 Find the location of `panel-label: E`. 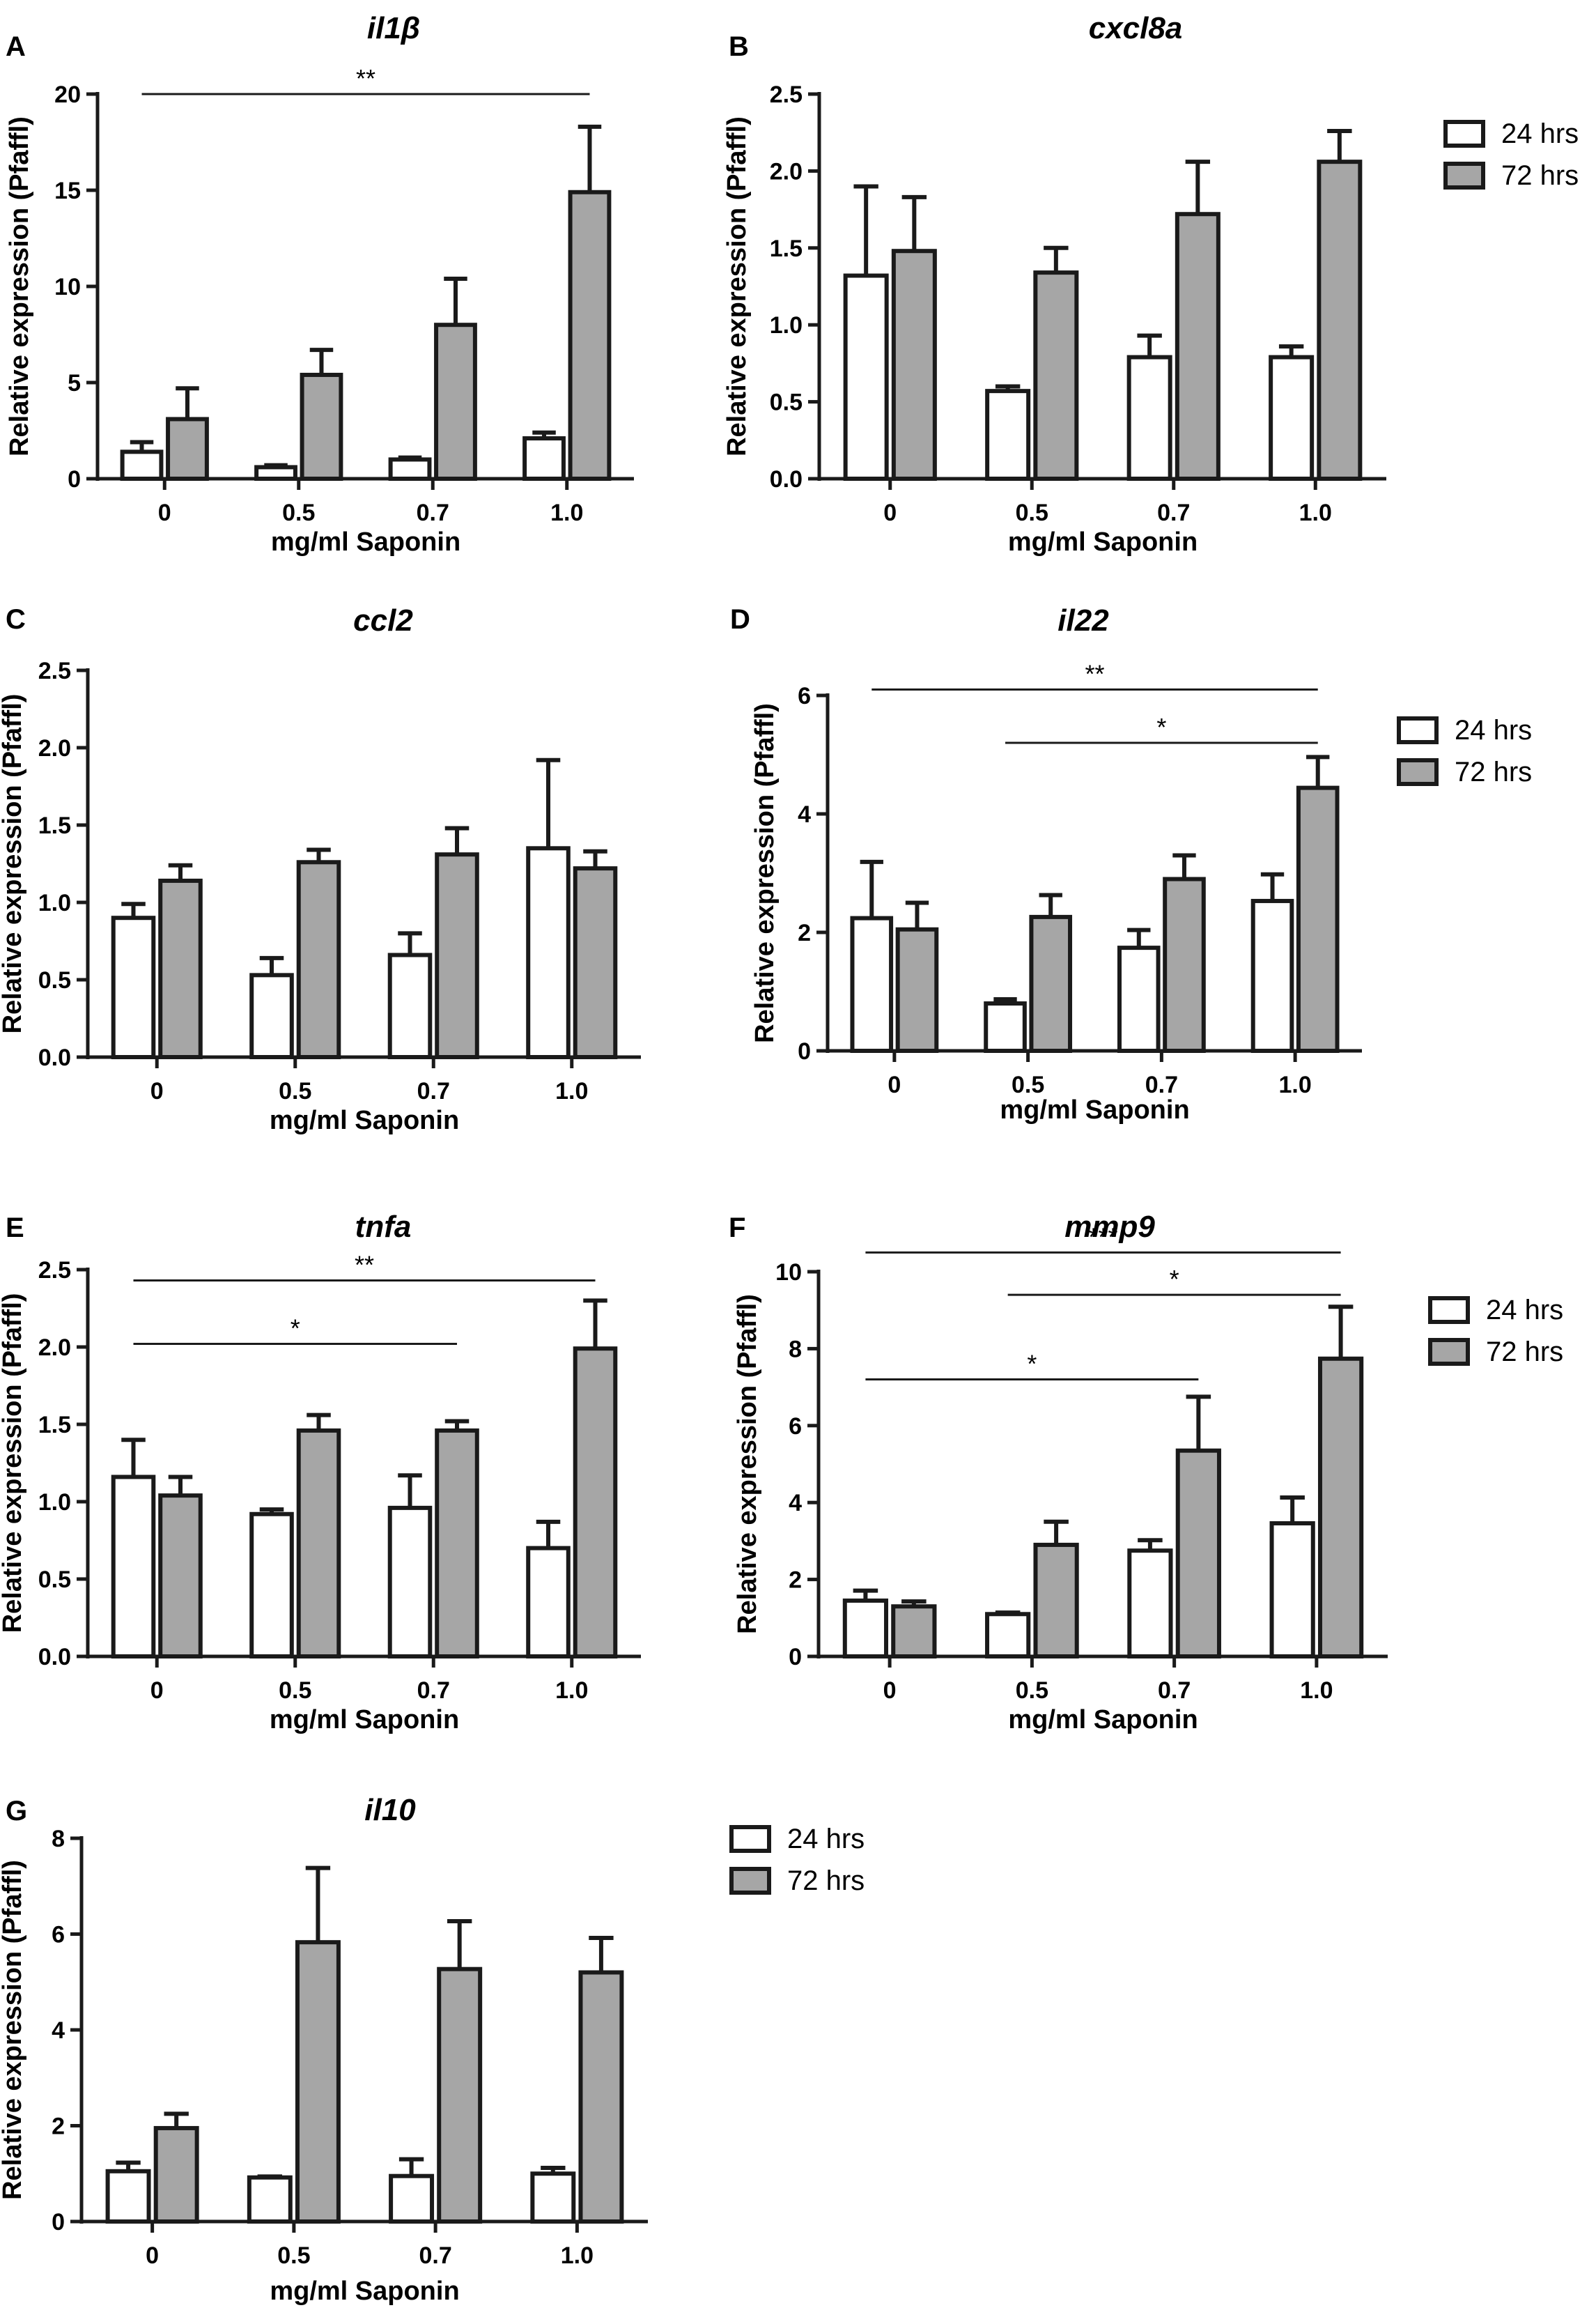

panel-label: E is located at coordinates (15, 1228).